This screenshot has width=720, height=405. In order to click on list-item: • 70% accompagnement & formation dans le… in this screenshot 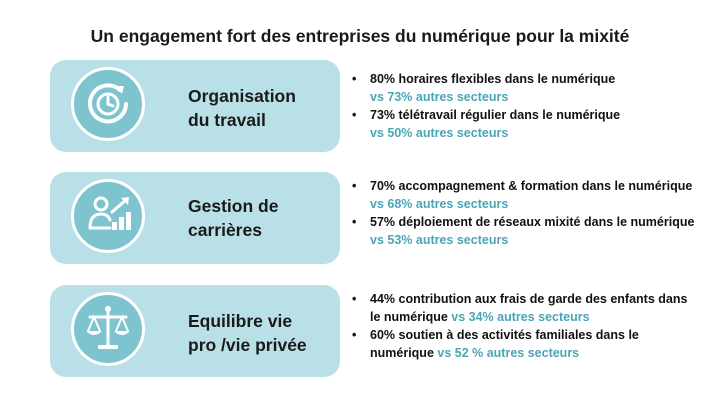, I will do `click(522, 195)`.